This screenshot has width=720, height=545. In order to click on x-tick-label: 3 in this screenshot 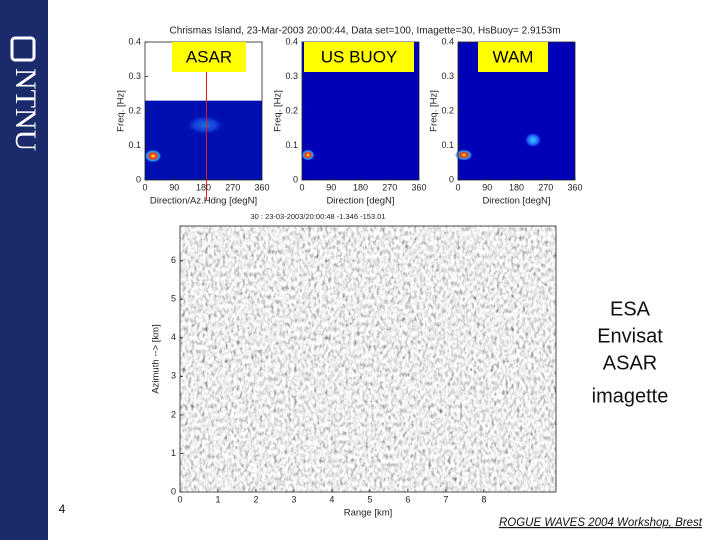, I will do `click(293, 499)`.